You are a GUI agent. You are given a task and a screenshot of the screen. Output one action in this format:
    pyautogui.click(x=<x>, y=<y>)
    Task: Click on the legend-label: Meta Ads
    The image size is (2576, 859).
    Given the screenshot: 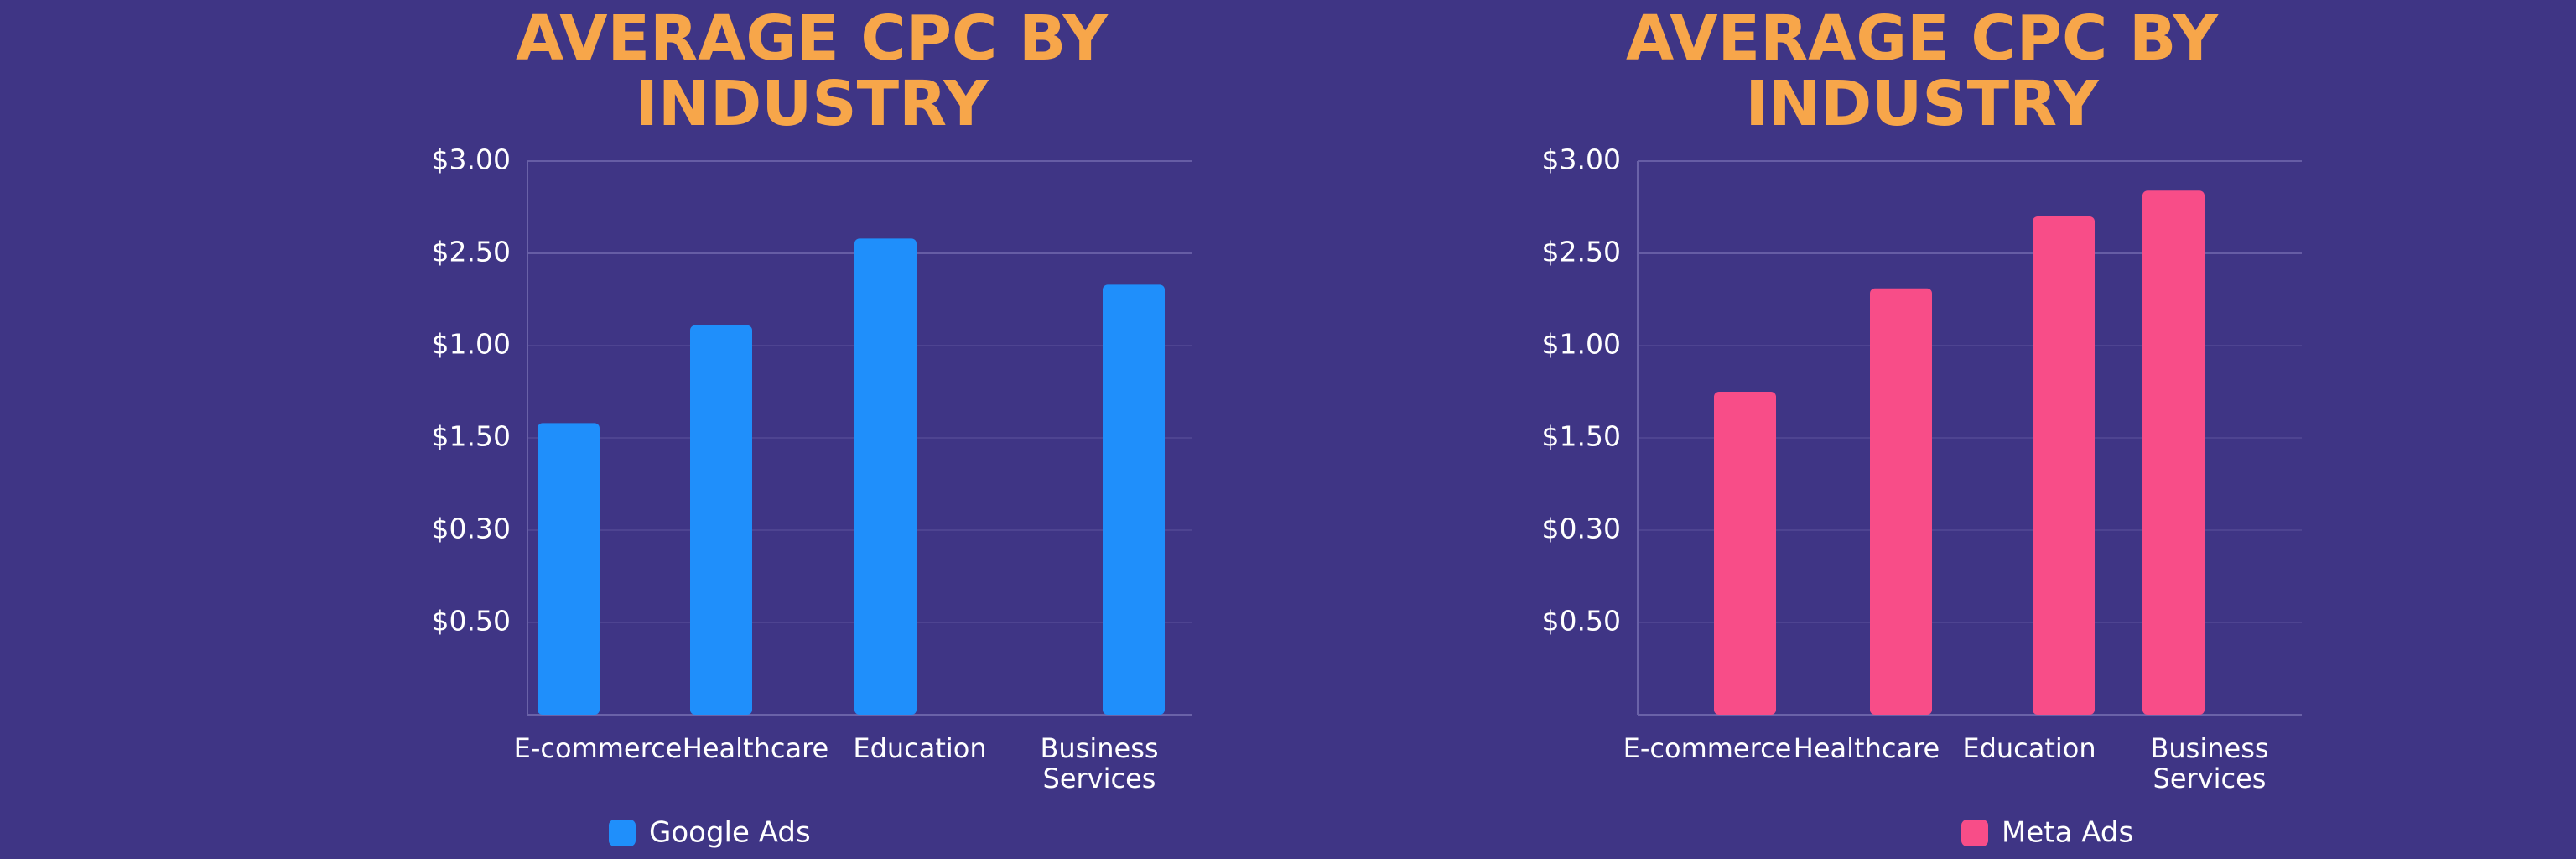 What is the action you would take?
    pyautogui.click(x=2067, y=833)
    